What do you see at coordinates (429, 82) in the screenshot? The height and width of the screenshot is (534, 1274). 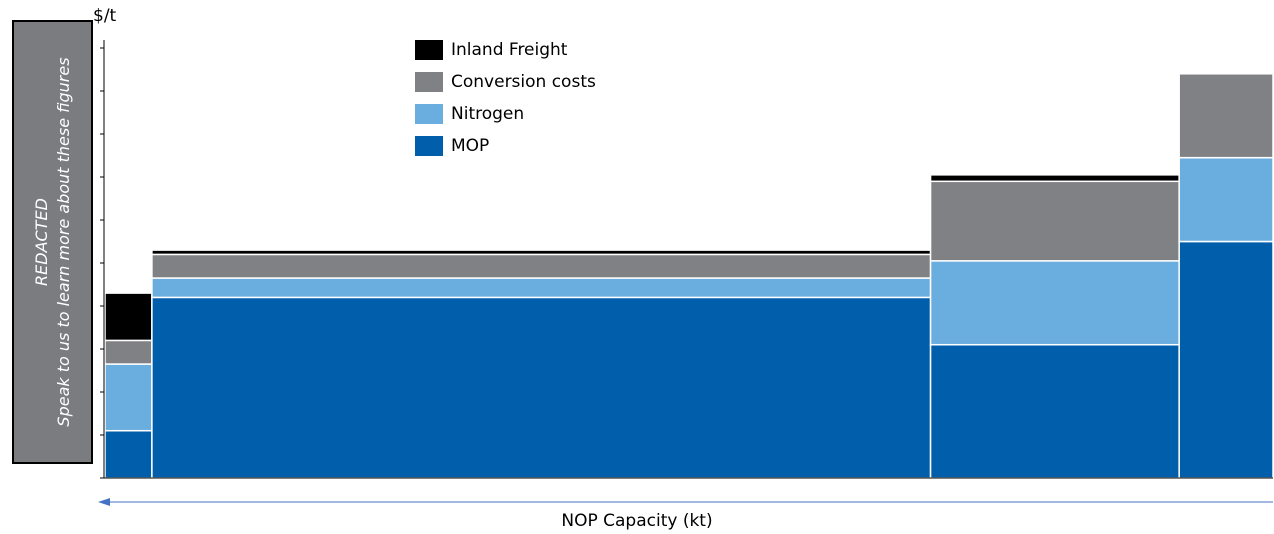 I see `legend-swatch-conversion-costs` at bounding box center [429, 82].